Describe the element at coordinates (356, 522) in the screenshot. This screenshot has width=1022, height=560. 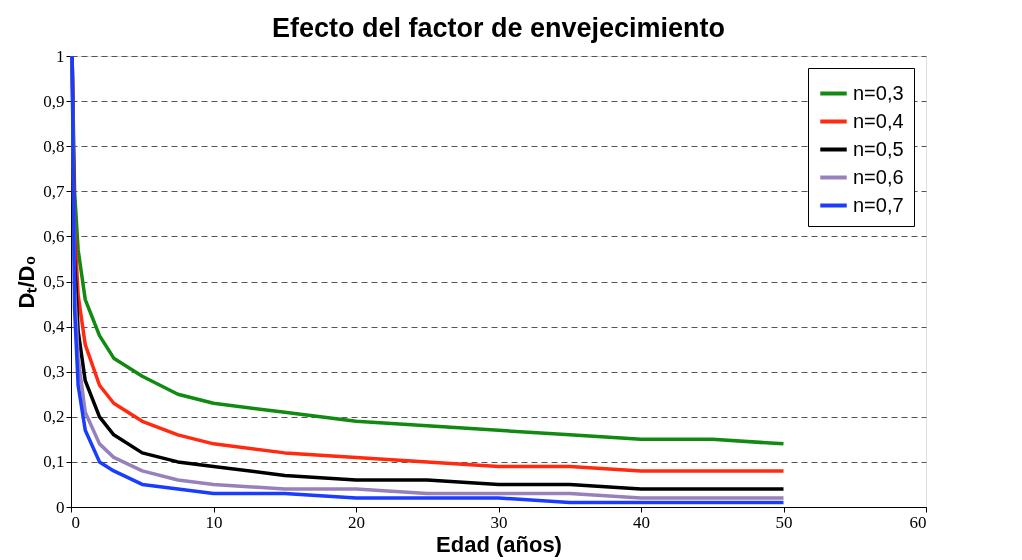
I see `x-tick-label: 20` at that location.